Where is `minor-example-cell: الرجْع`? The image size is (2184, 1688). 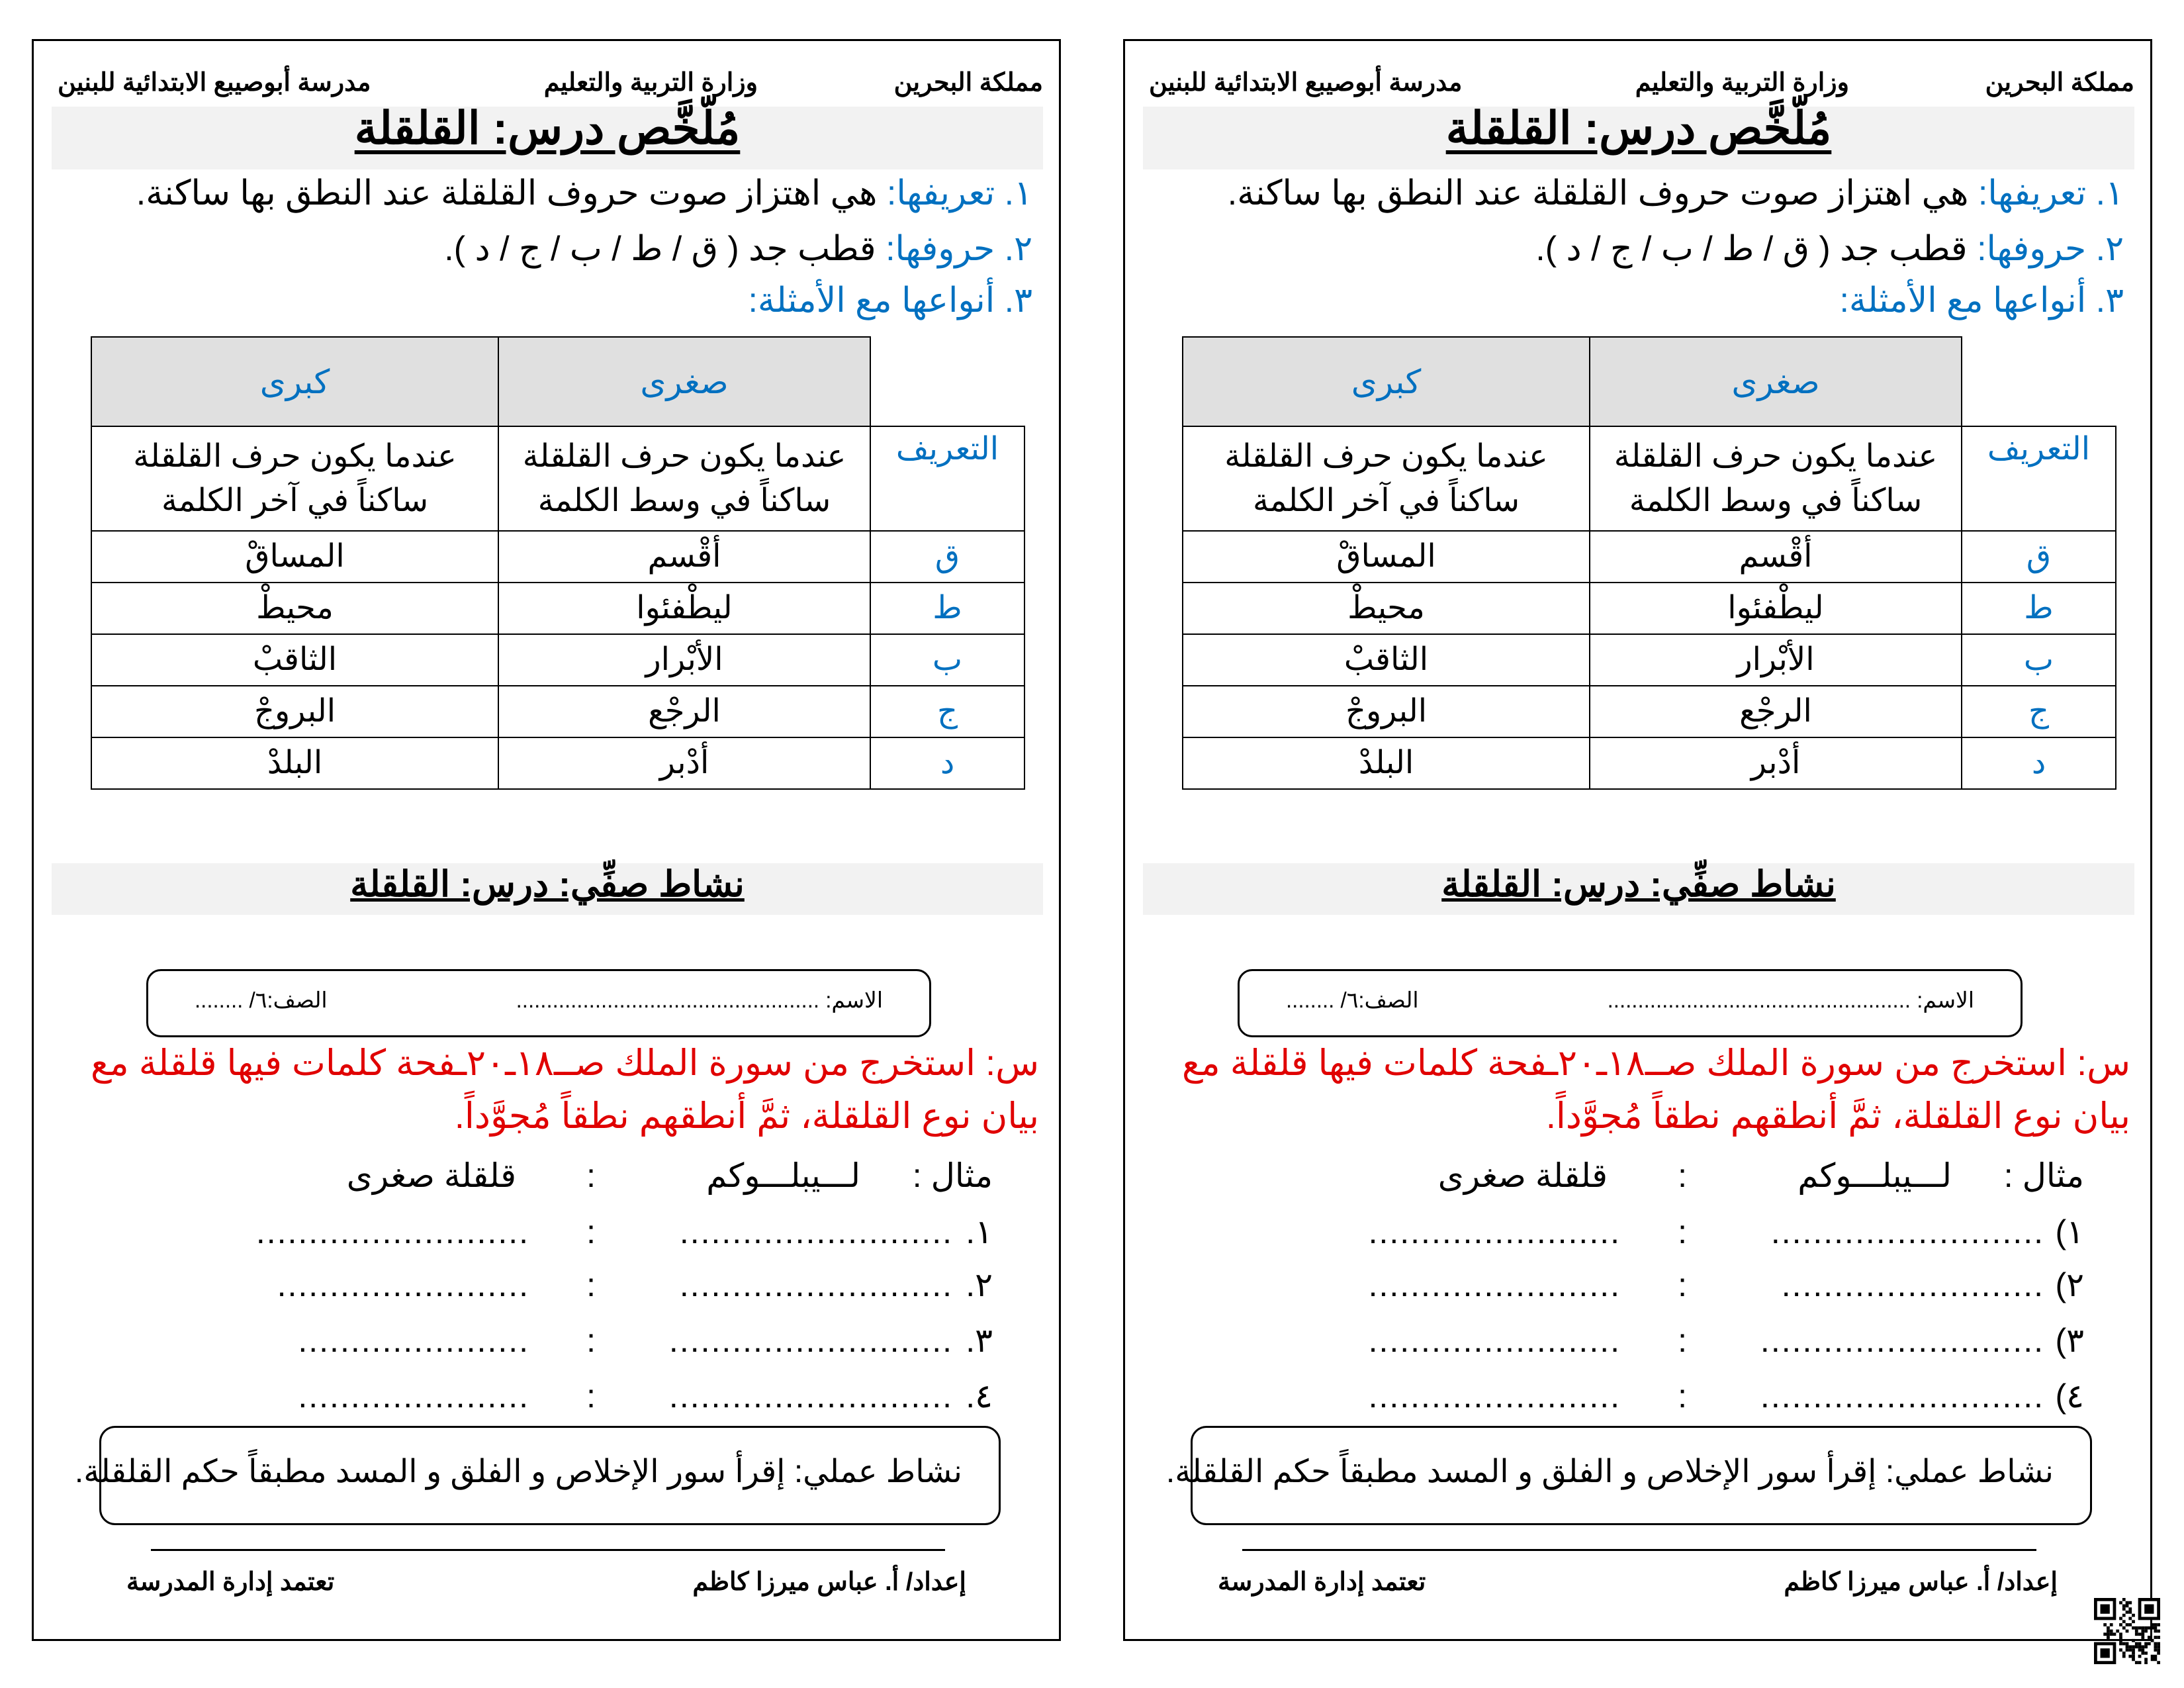 minor-example-cell: الرجْع is located at coordinates (684, 711).